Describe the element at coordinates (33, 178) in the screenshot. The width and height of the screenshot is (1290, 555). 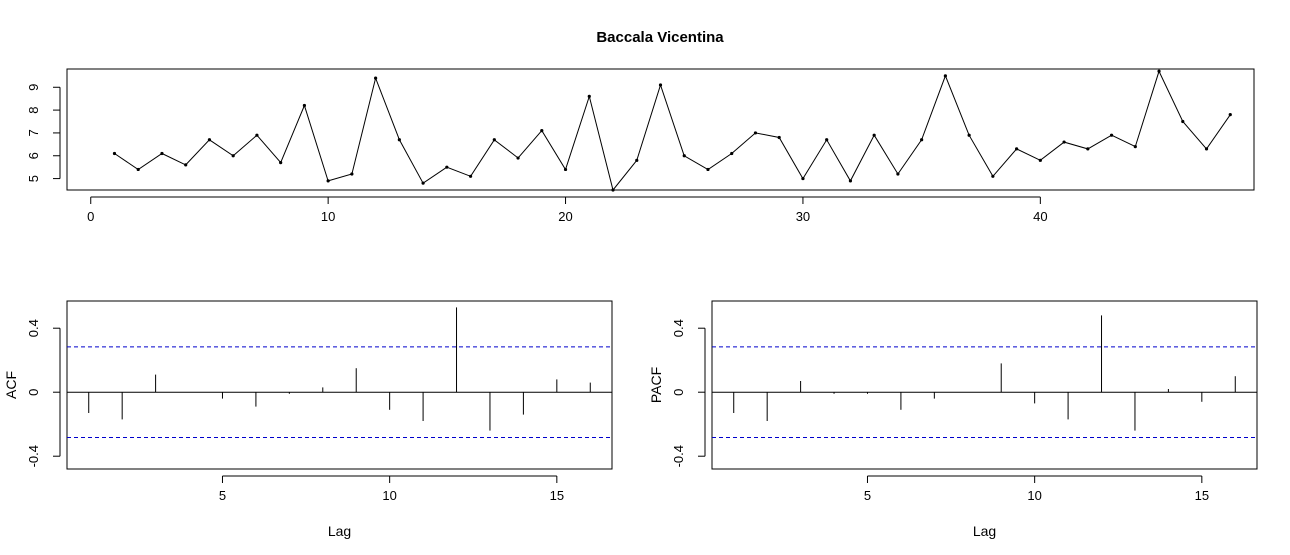
I see `y-tick-label: 5` at that location.